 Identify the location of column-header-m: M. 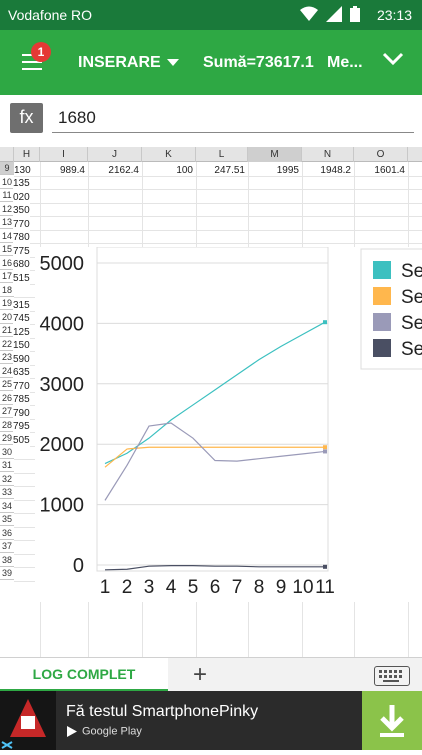
(275, 154).